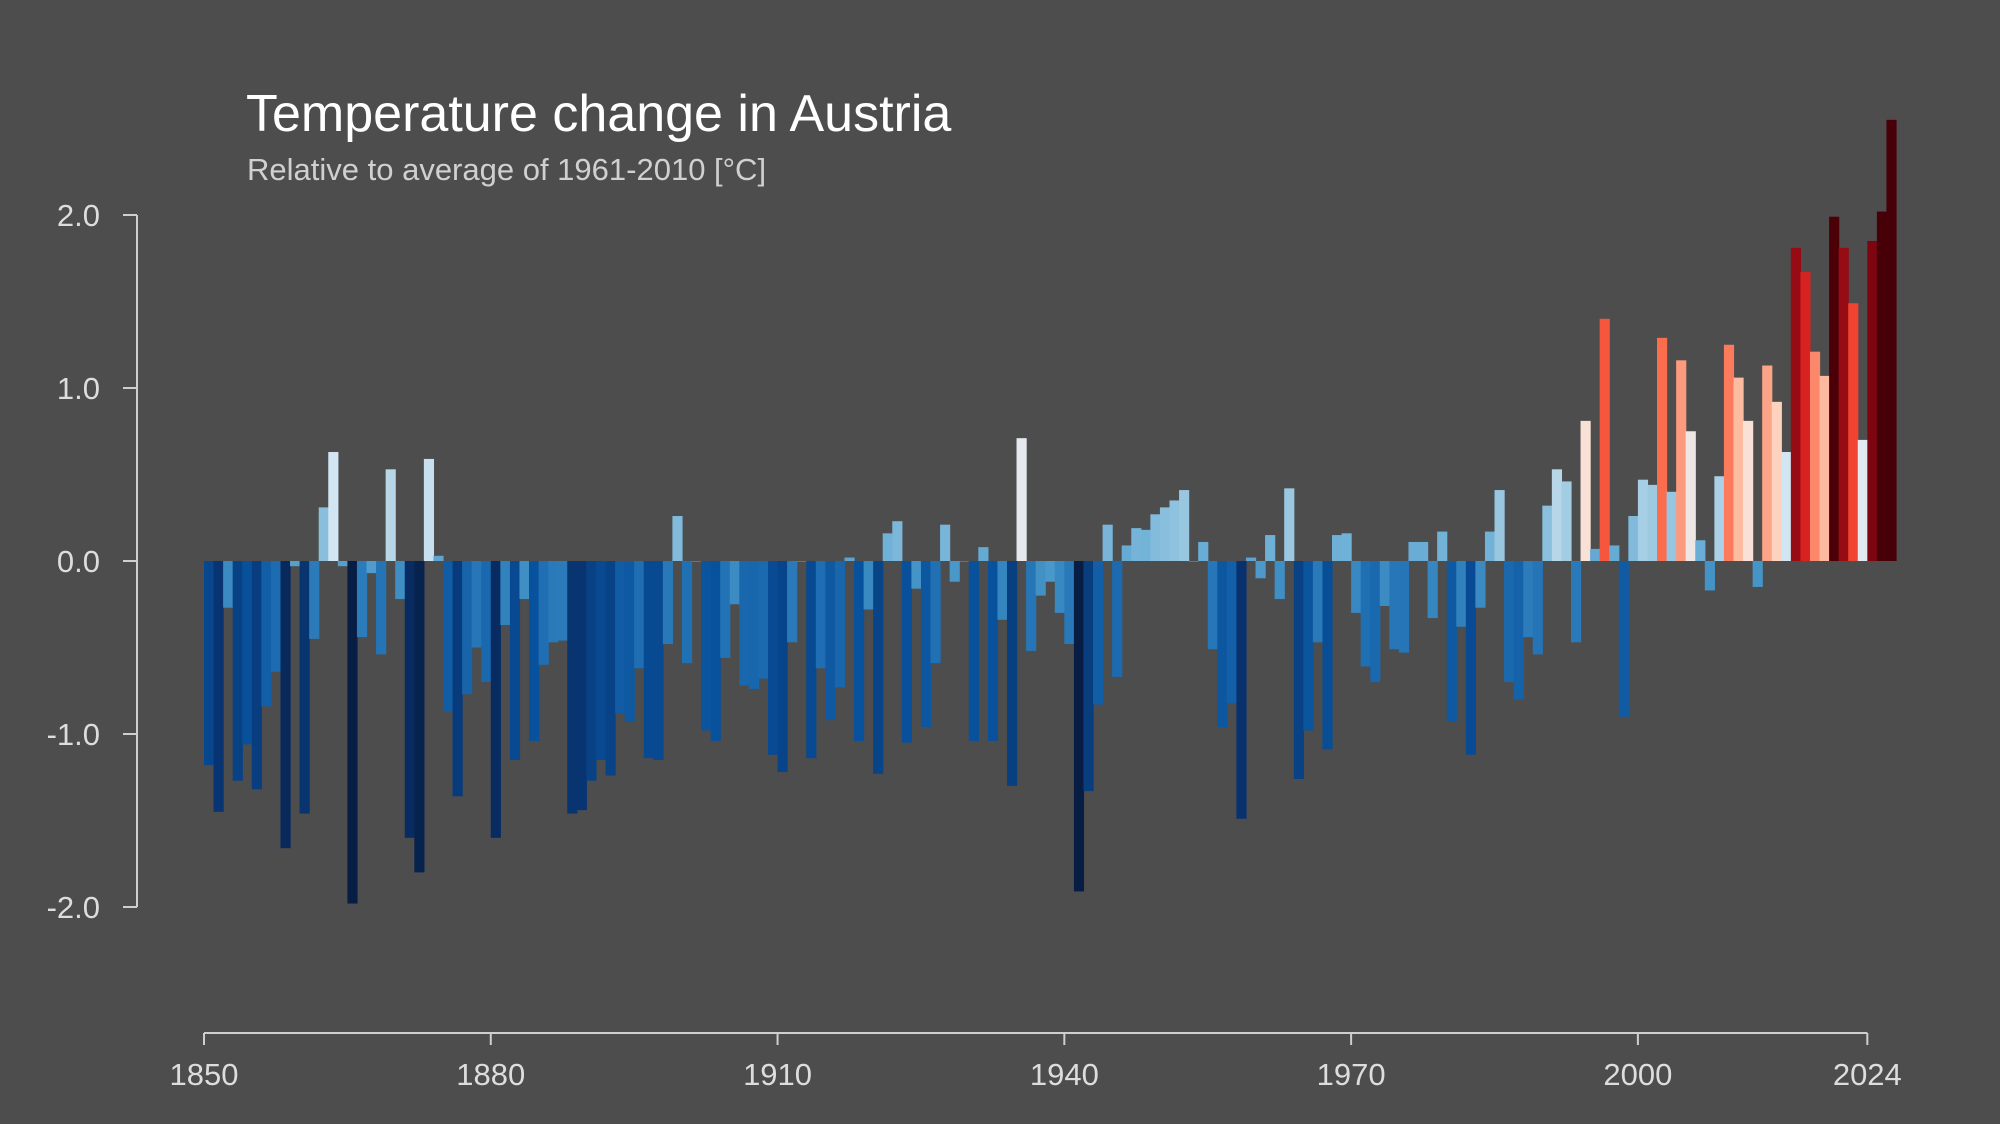 Image resolution: width=2000 pixels, height=1124 pixels. I want to click on bar-1955, so click(1212, 605).